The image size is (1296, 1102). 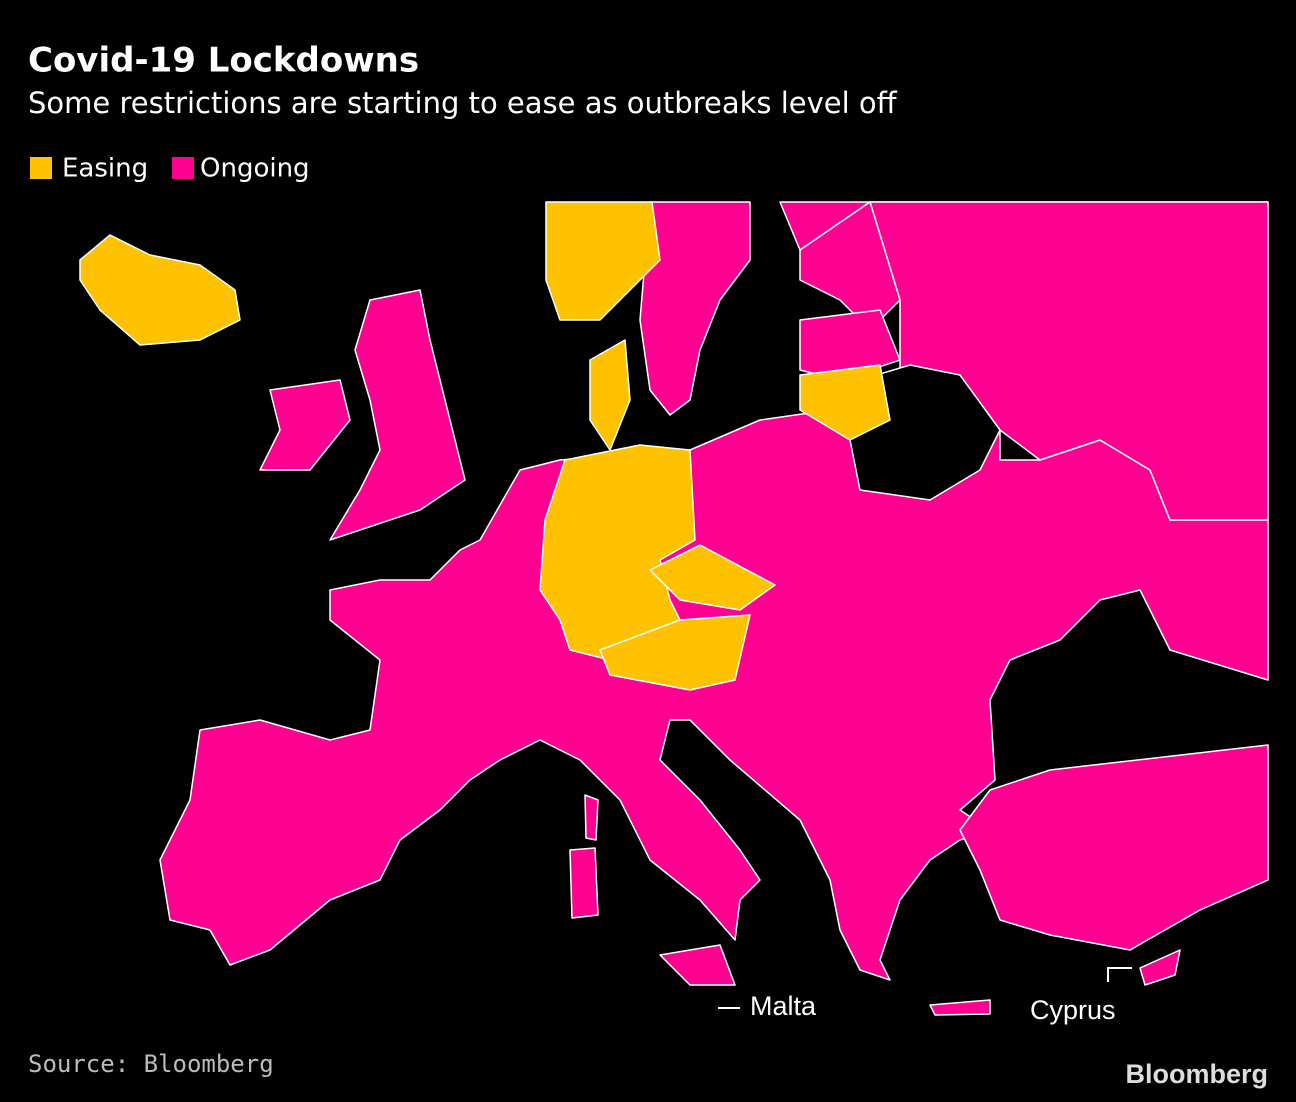 What do you see at coordinates (1119, 974) in the screenshot?
I see `leader-line` at bounding box center [1119, 974].